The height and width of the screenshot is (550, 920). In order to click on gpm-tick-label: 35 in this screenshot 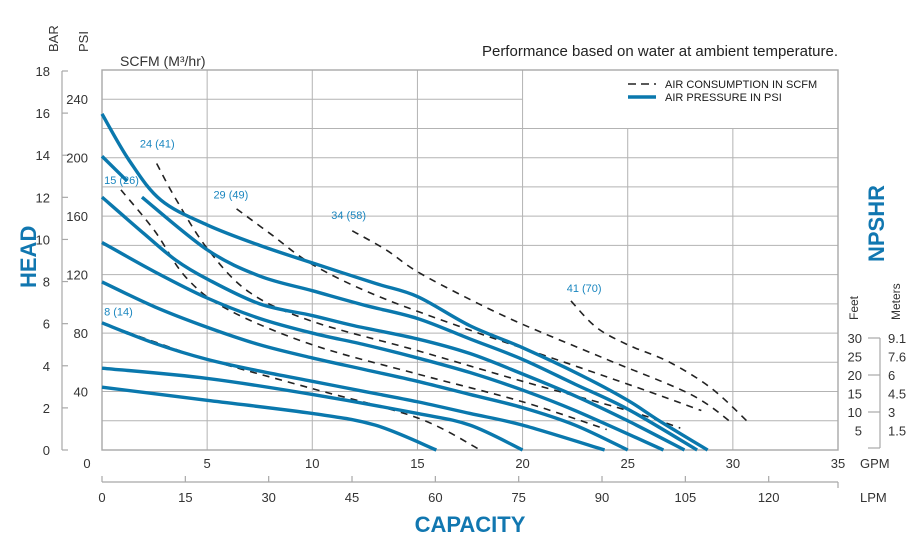, I will do `click(838, 463)`.